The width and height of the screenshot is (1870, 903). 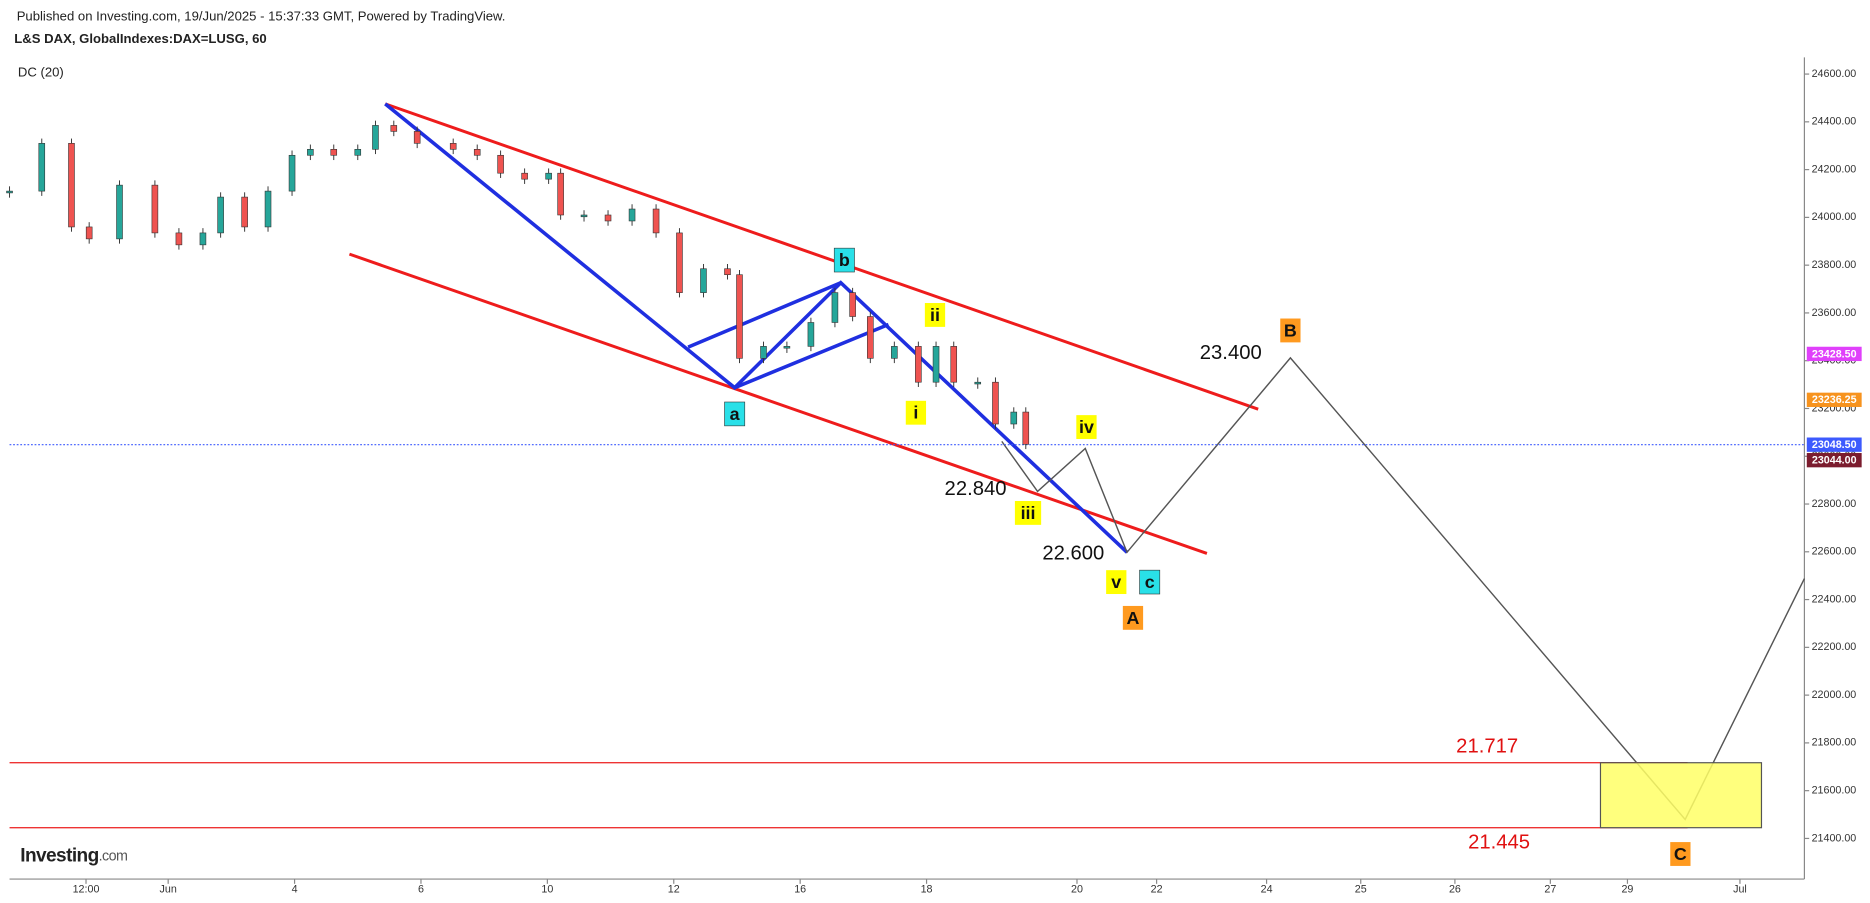 I want to click on wave-label: a, so click(x=735, y=414).